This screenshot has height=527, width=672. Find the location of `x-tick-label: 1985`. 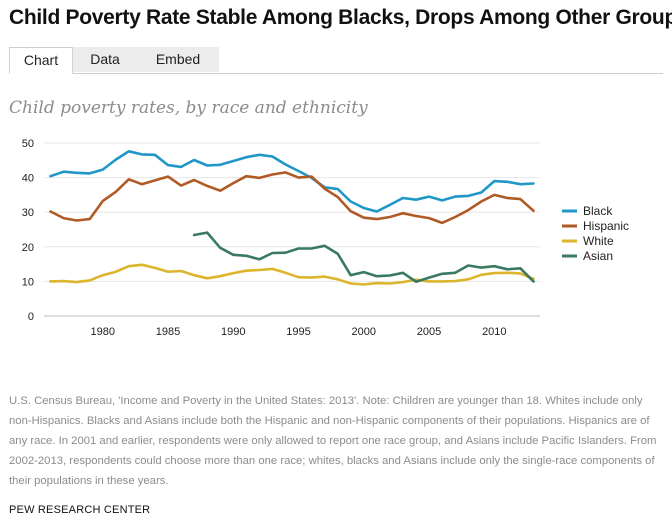

x-tick-label: 1985 is located at coordinates (168, 332).